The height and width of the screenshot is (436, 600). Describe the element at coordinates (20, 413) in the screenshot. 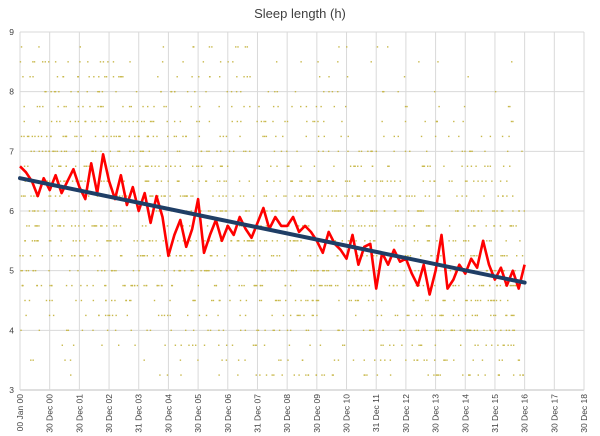

I see `x-tick-label: 00 Jan 00` at that location.